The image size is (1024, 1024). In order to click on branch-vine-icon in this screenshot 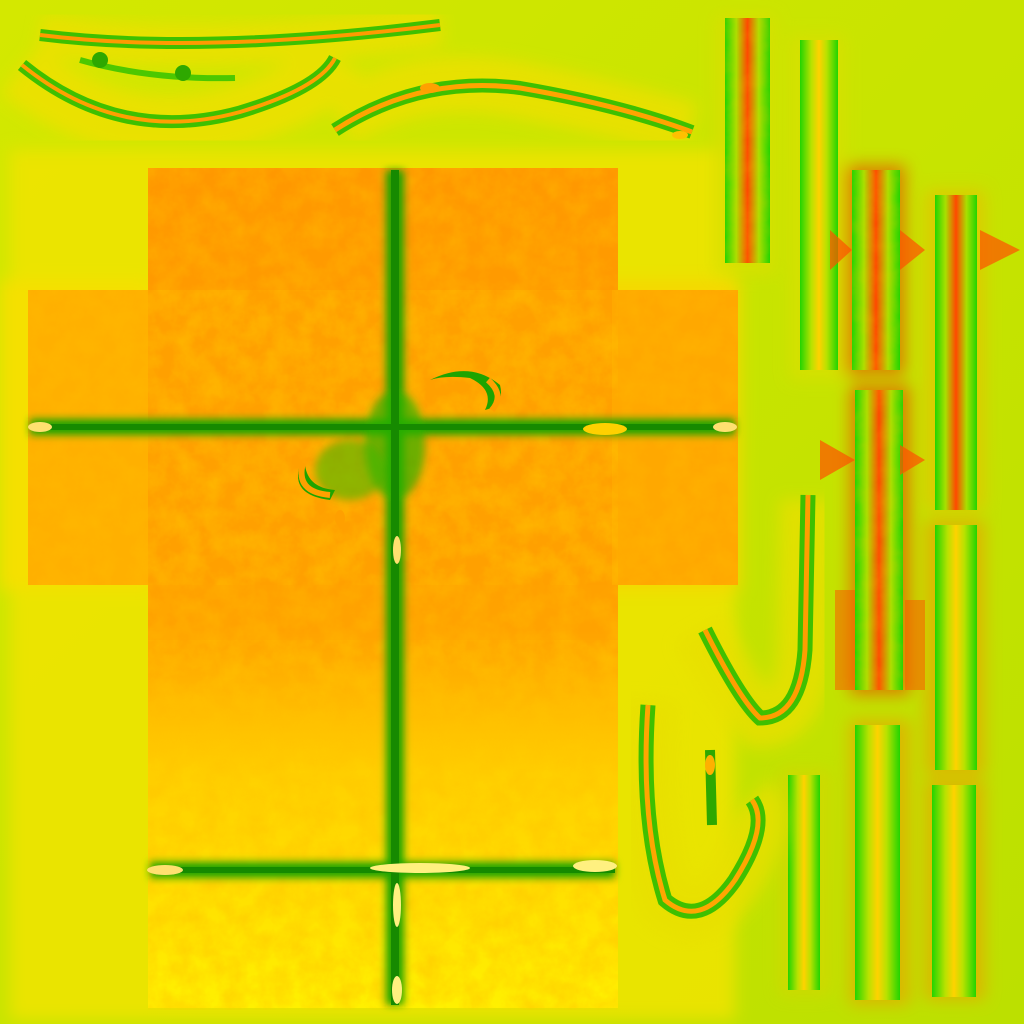, I will do `click(349, 81)`.